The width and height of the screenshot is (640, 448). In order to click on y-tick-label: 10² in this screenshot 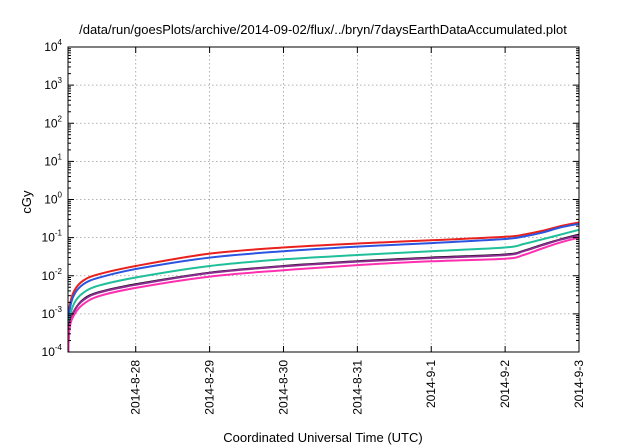, I will do `click(53, 122)`.